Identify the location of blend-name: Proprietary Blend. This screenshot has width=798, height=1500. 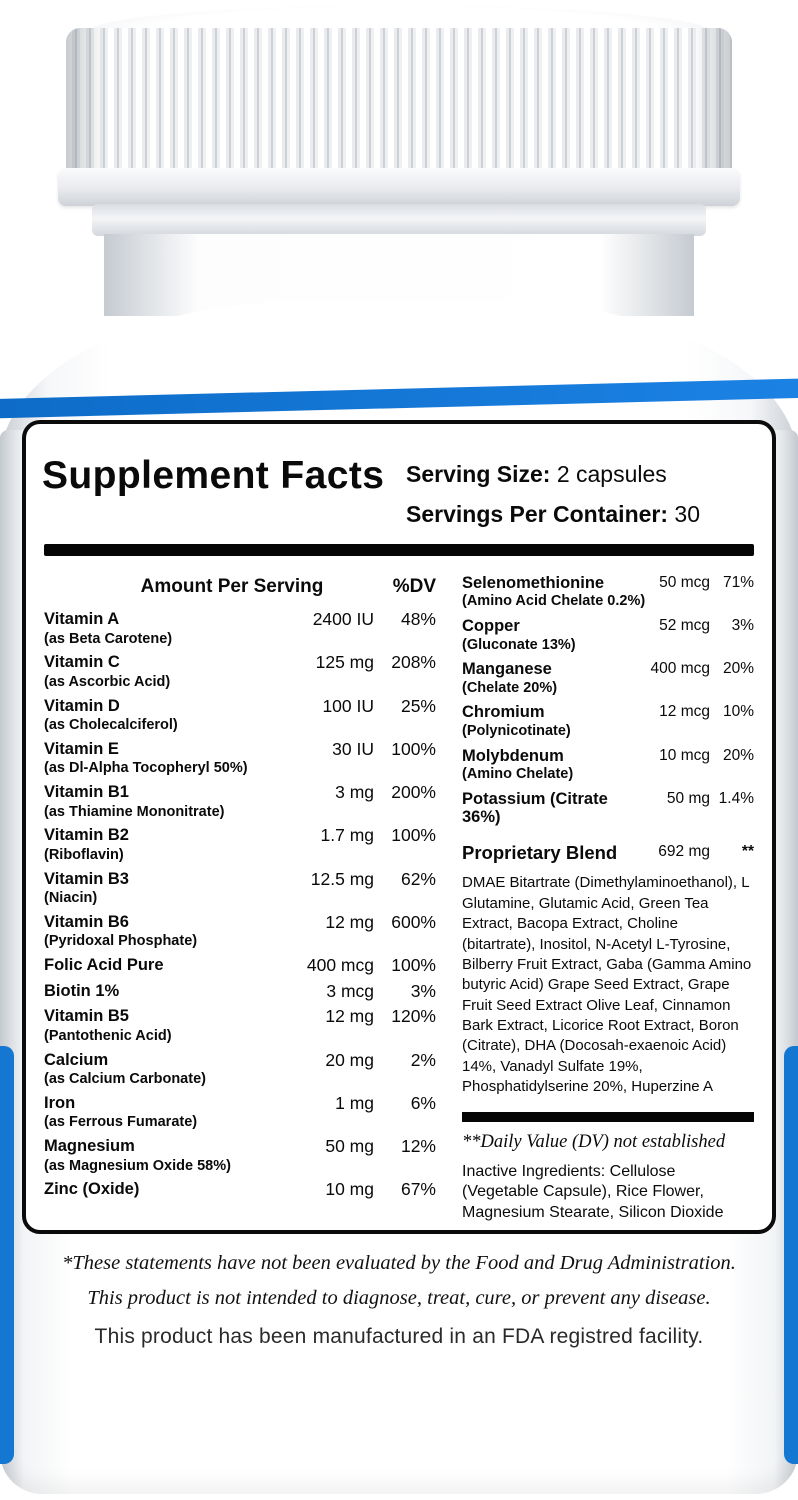
(540, 852).